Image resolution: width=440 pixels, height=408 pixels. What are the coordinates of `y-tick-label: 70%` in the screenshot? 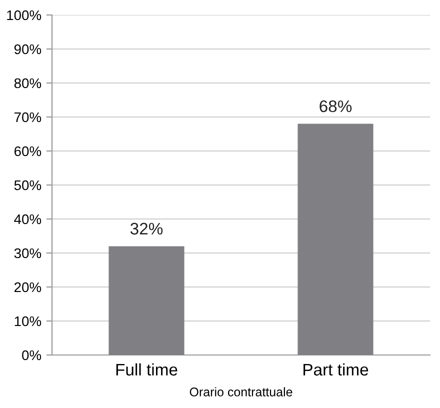 It's located at (28, 117).